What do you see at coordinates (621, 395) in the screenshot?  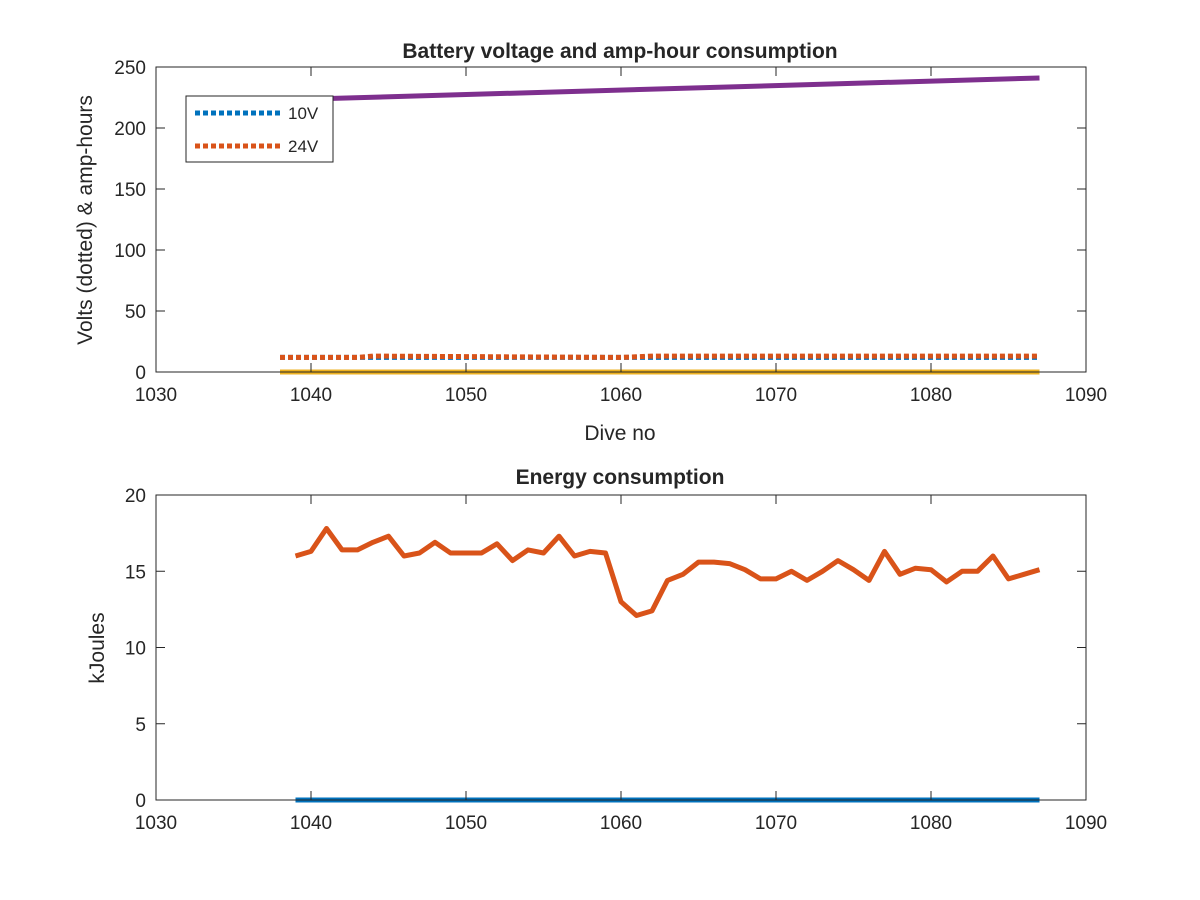 I see `voltage-x-tick-label: 1060` at bounding box center [621, 395].